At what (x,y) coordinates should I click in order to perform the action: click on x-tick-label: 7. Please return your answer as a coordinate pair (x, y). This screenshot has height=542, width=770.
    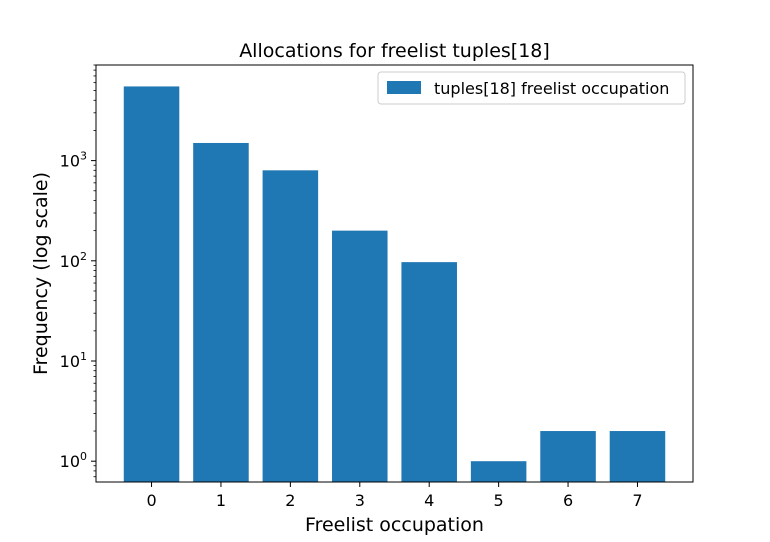
    Looking at the image, I should click on (637, 500).